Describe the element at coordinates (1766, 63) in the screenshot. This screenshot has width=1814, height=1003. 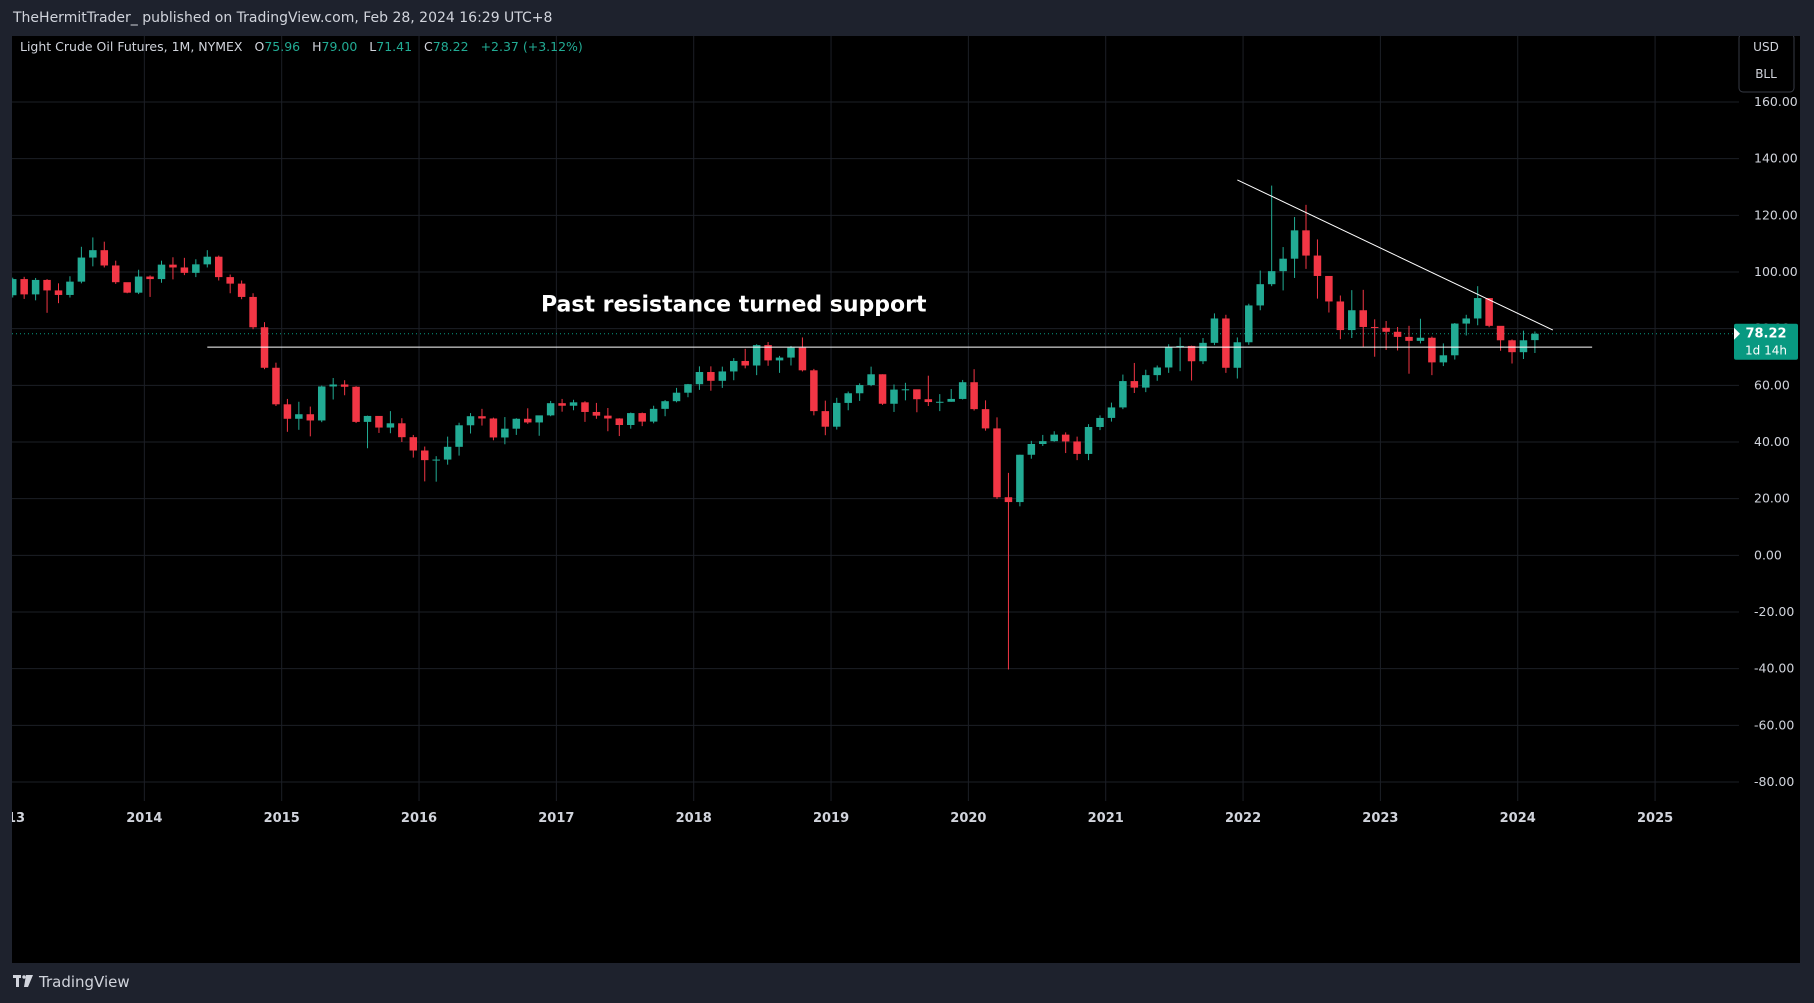
I see `currency-unit-selector: USD BLL` at that location.